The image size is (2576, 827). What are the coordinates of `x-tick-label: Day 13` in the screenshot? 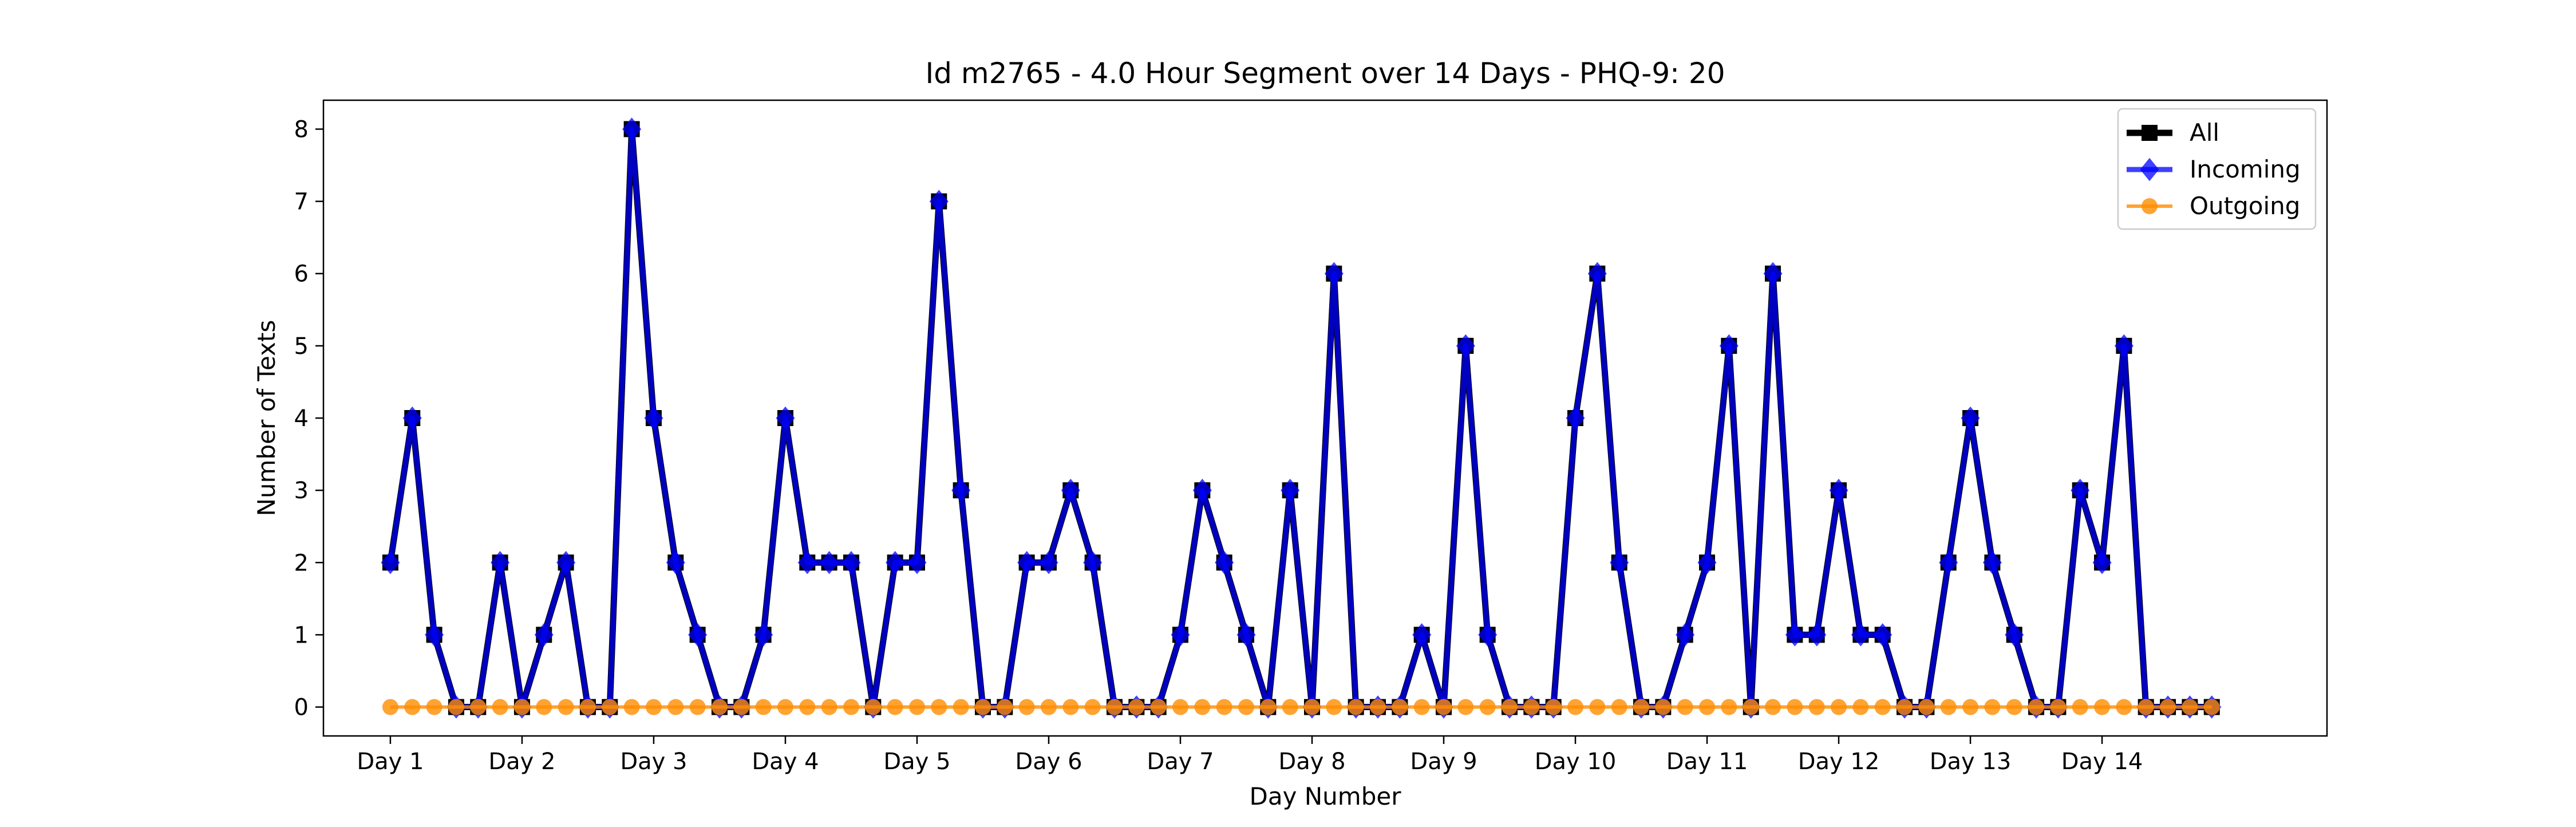 It's located at (1971, 762).